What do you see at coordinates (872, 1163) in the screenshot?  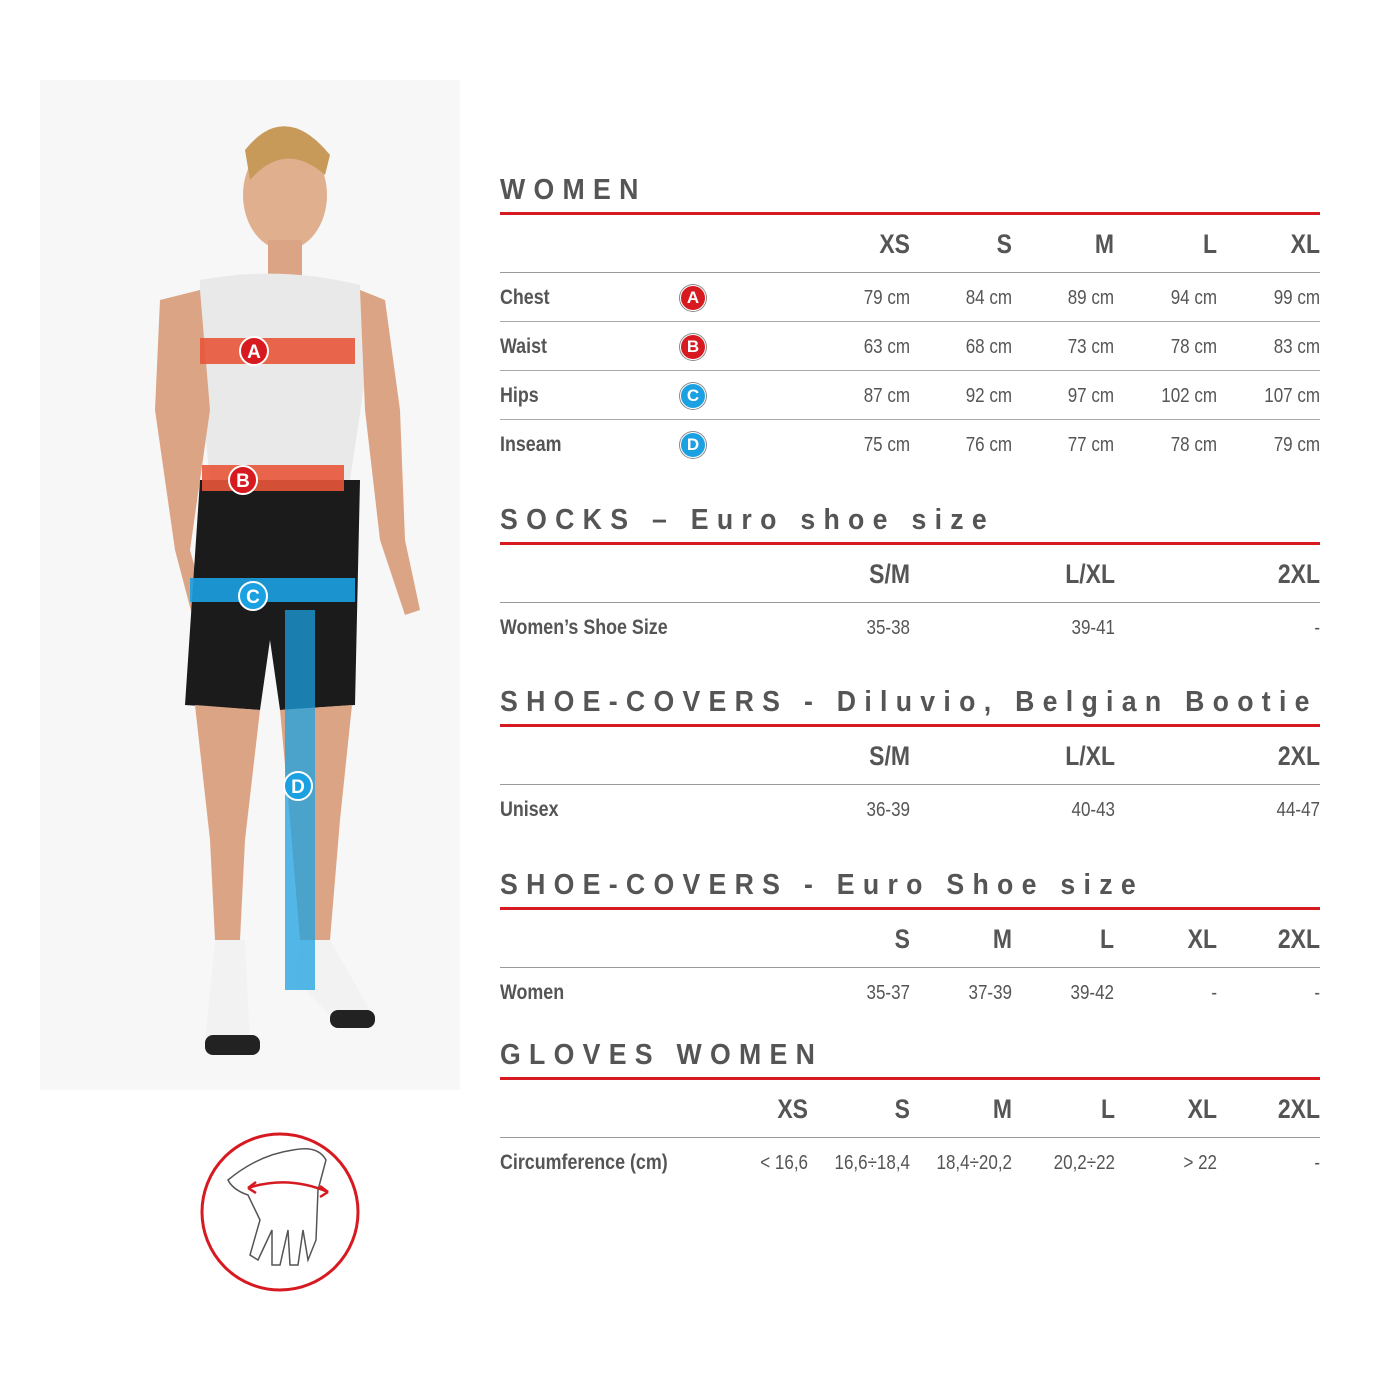 I see `size-value: 16,6÷18,4` at bounding box center [872, 1163].